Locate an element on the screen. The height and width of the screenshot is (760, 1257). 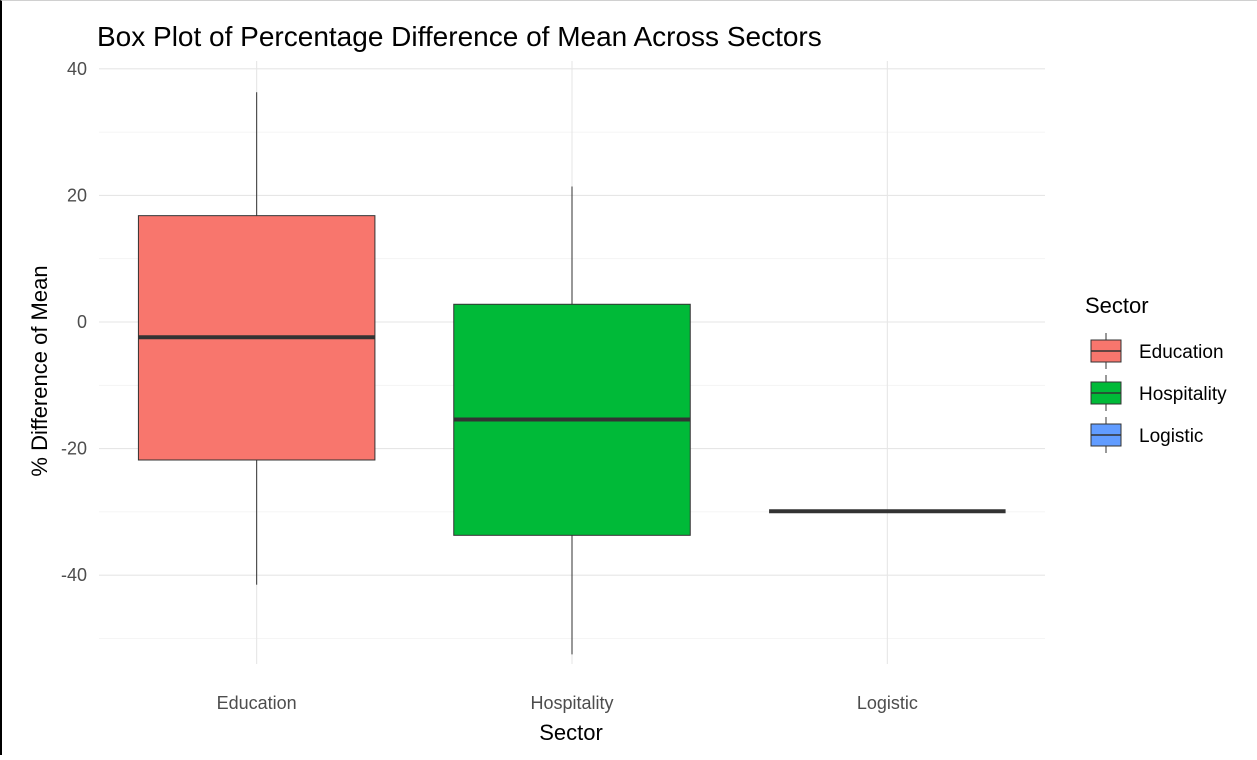
y-tick-label: -20 is located at coordinates (74, 449).